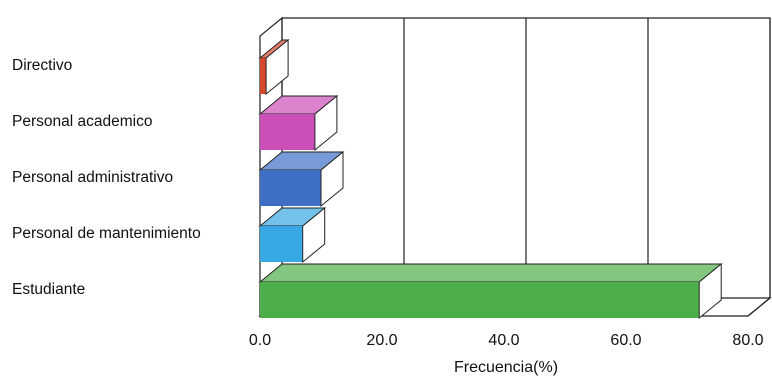 The height and width of the screenshot is (381, 772). I want to click on x-tick-labels: 0.0 20.0 40.0 60.0 80.0, so click(506, 340).